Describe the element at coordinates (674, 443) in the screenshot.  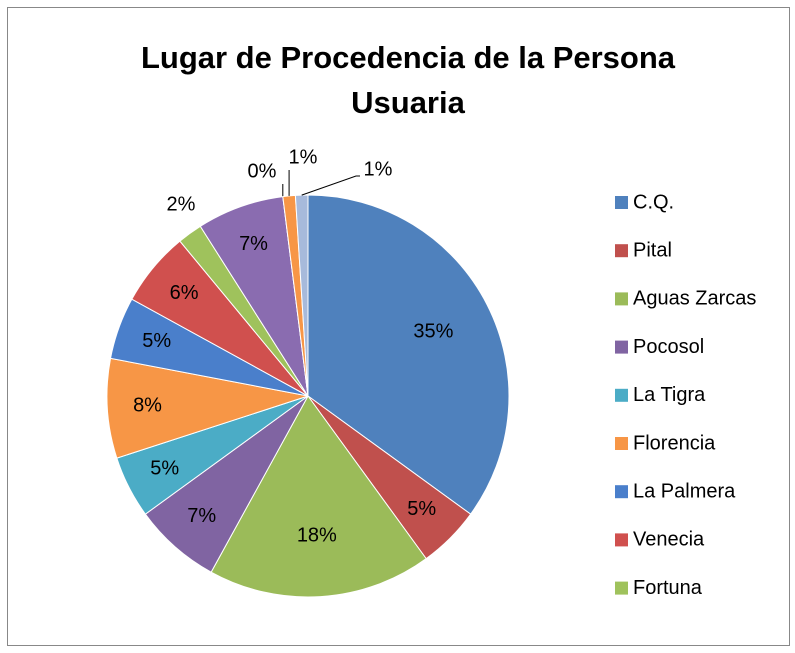
I see `legend-label: Florencia` at that location.